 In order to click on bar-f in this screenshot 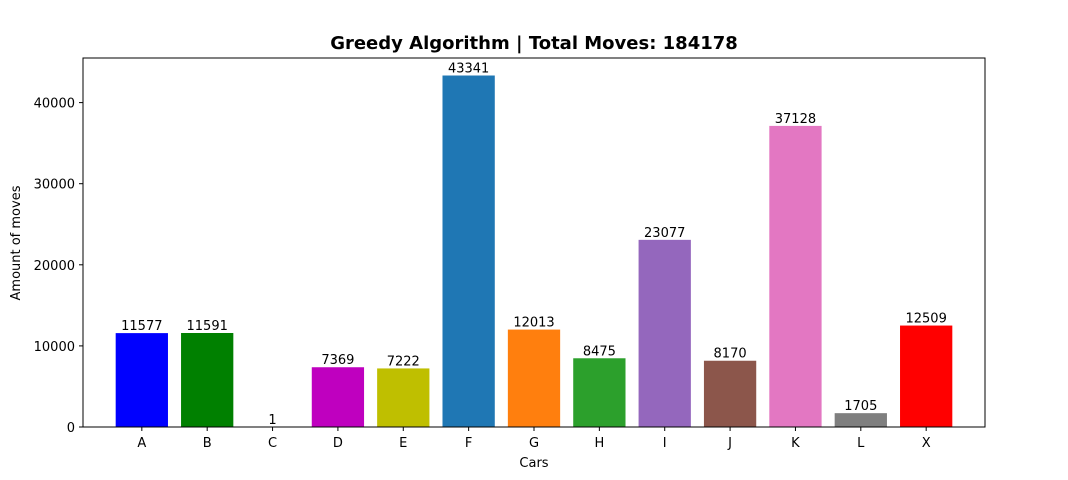, I will do `click(468, 251)`.